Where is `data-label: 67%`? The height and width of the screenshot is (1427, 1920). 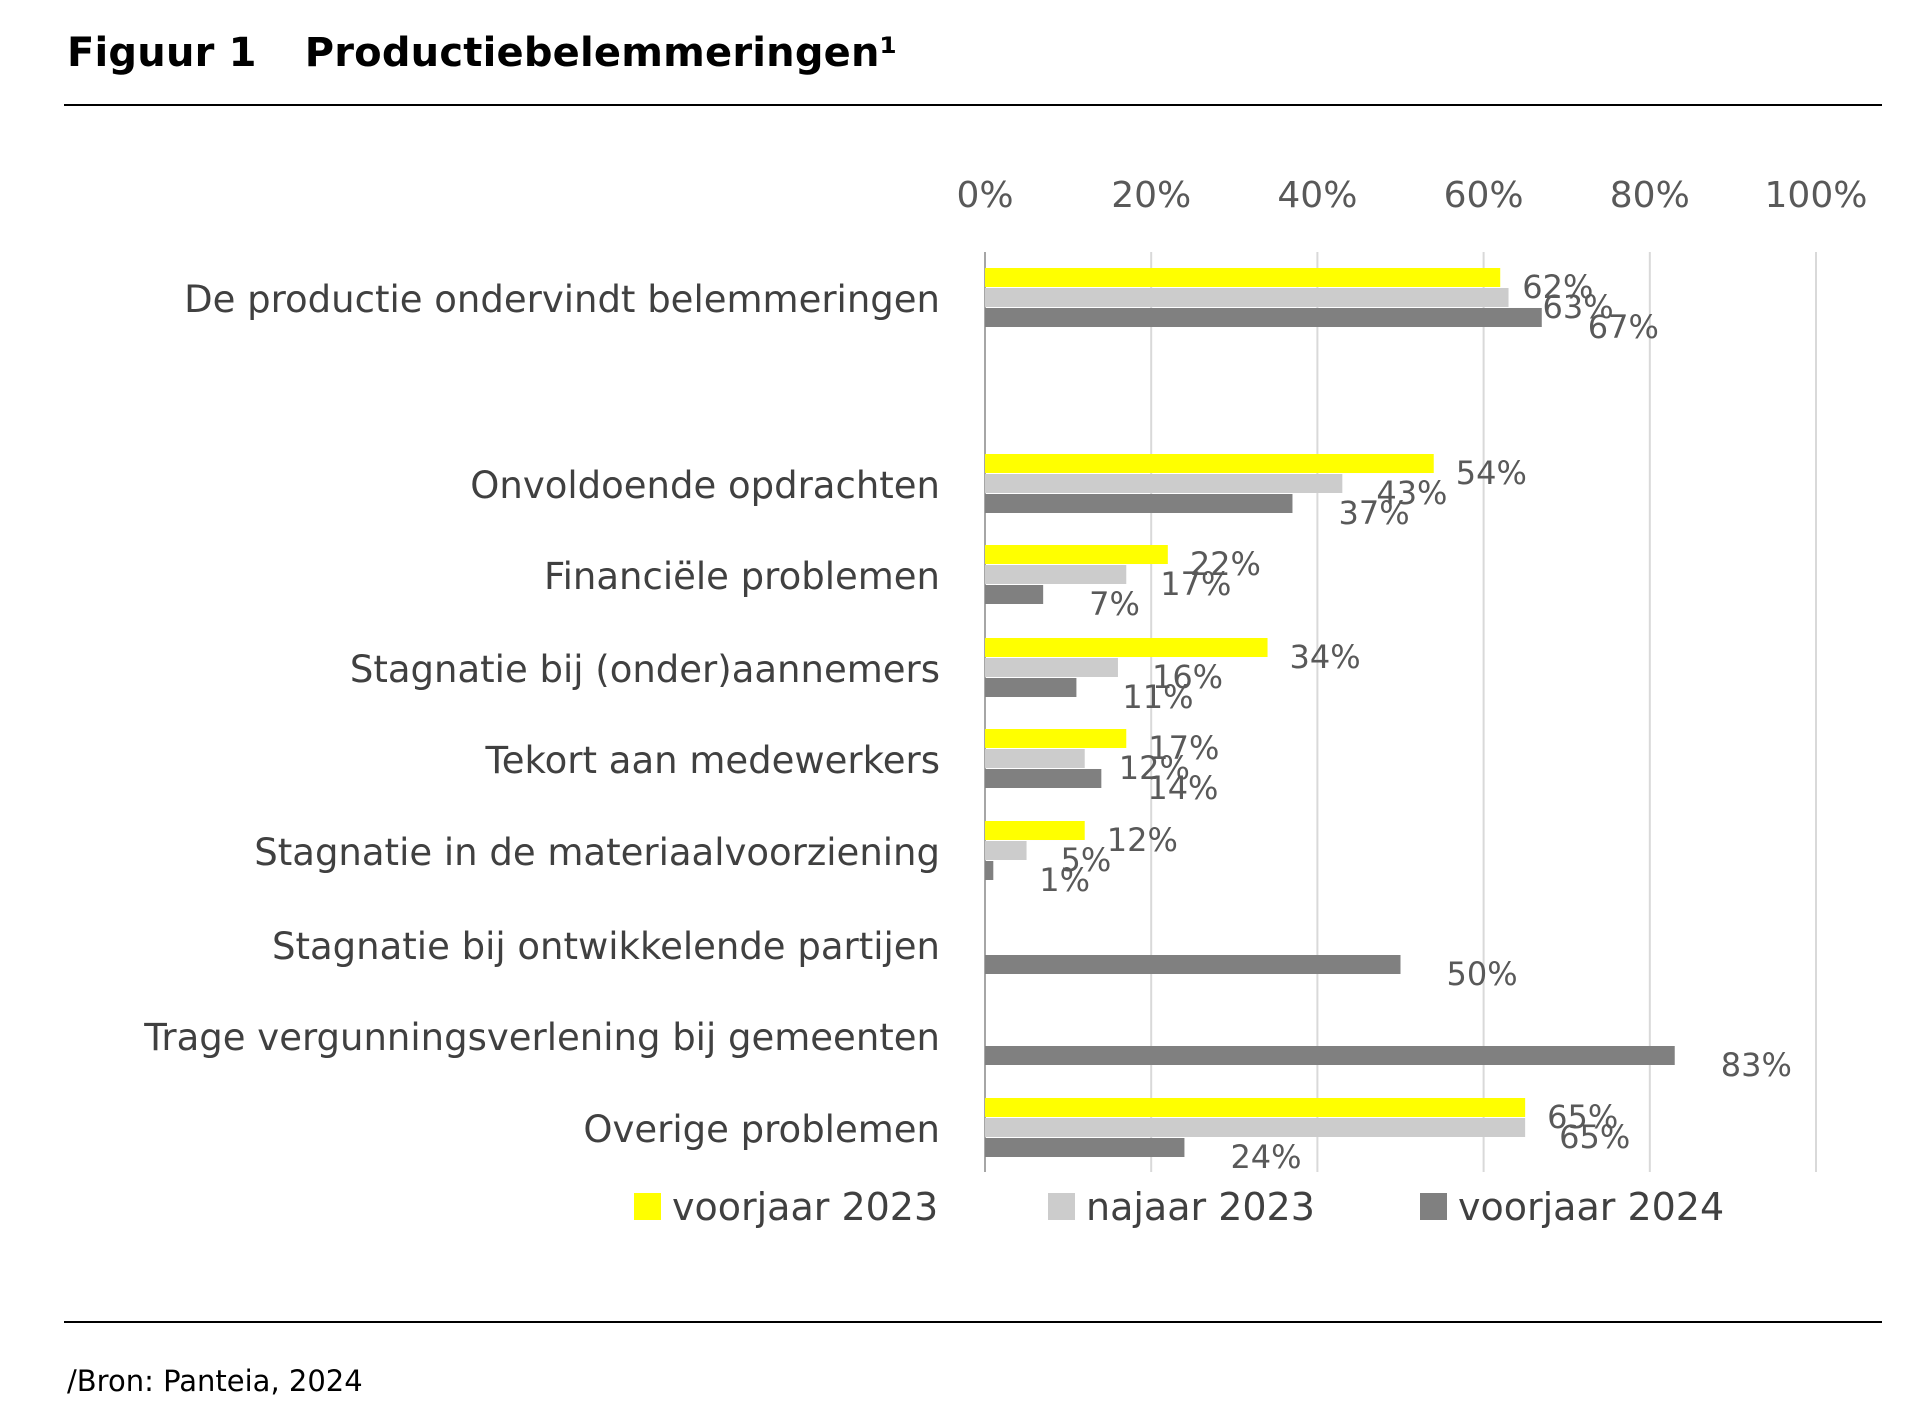
data-label: 67% is located at coordinates (1623, 327).